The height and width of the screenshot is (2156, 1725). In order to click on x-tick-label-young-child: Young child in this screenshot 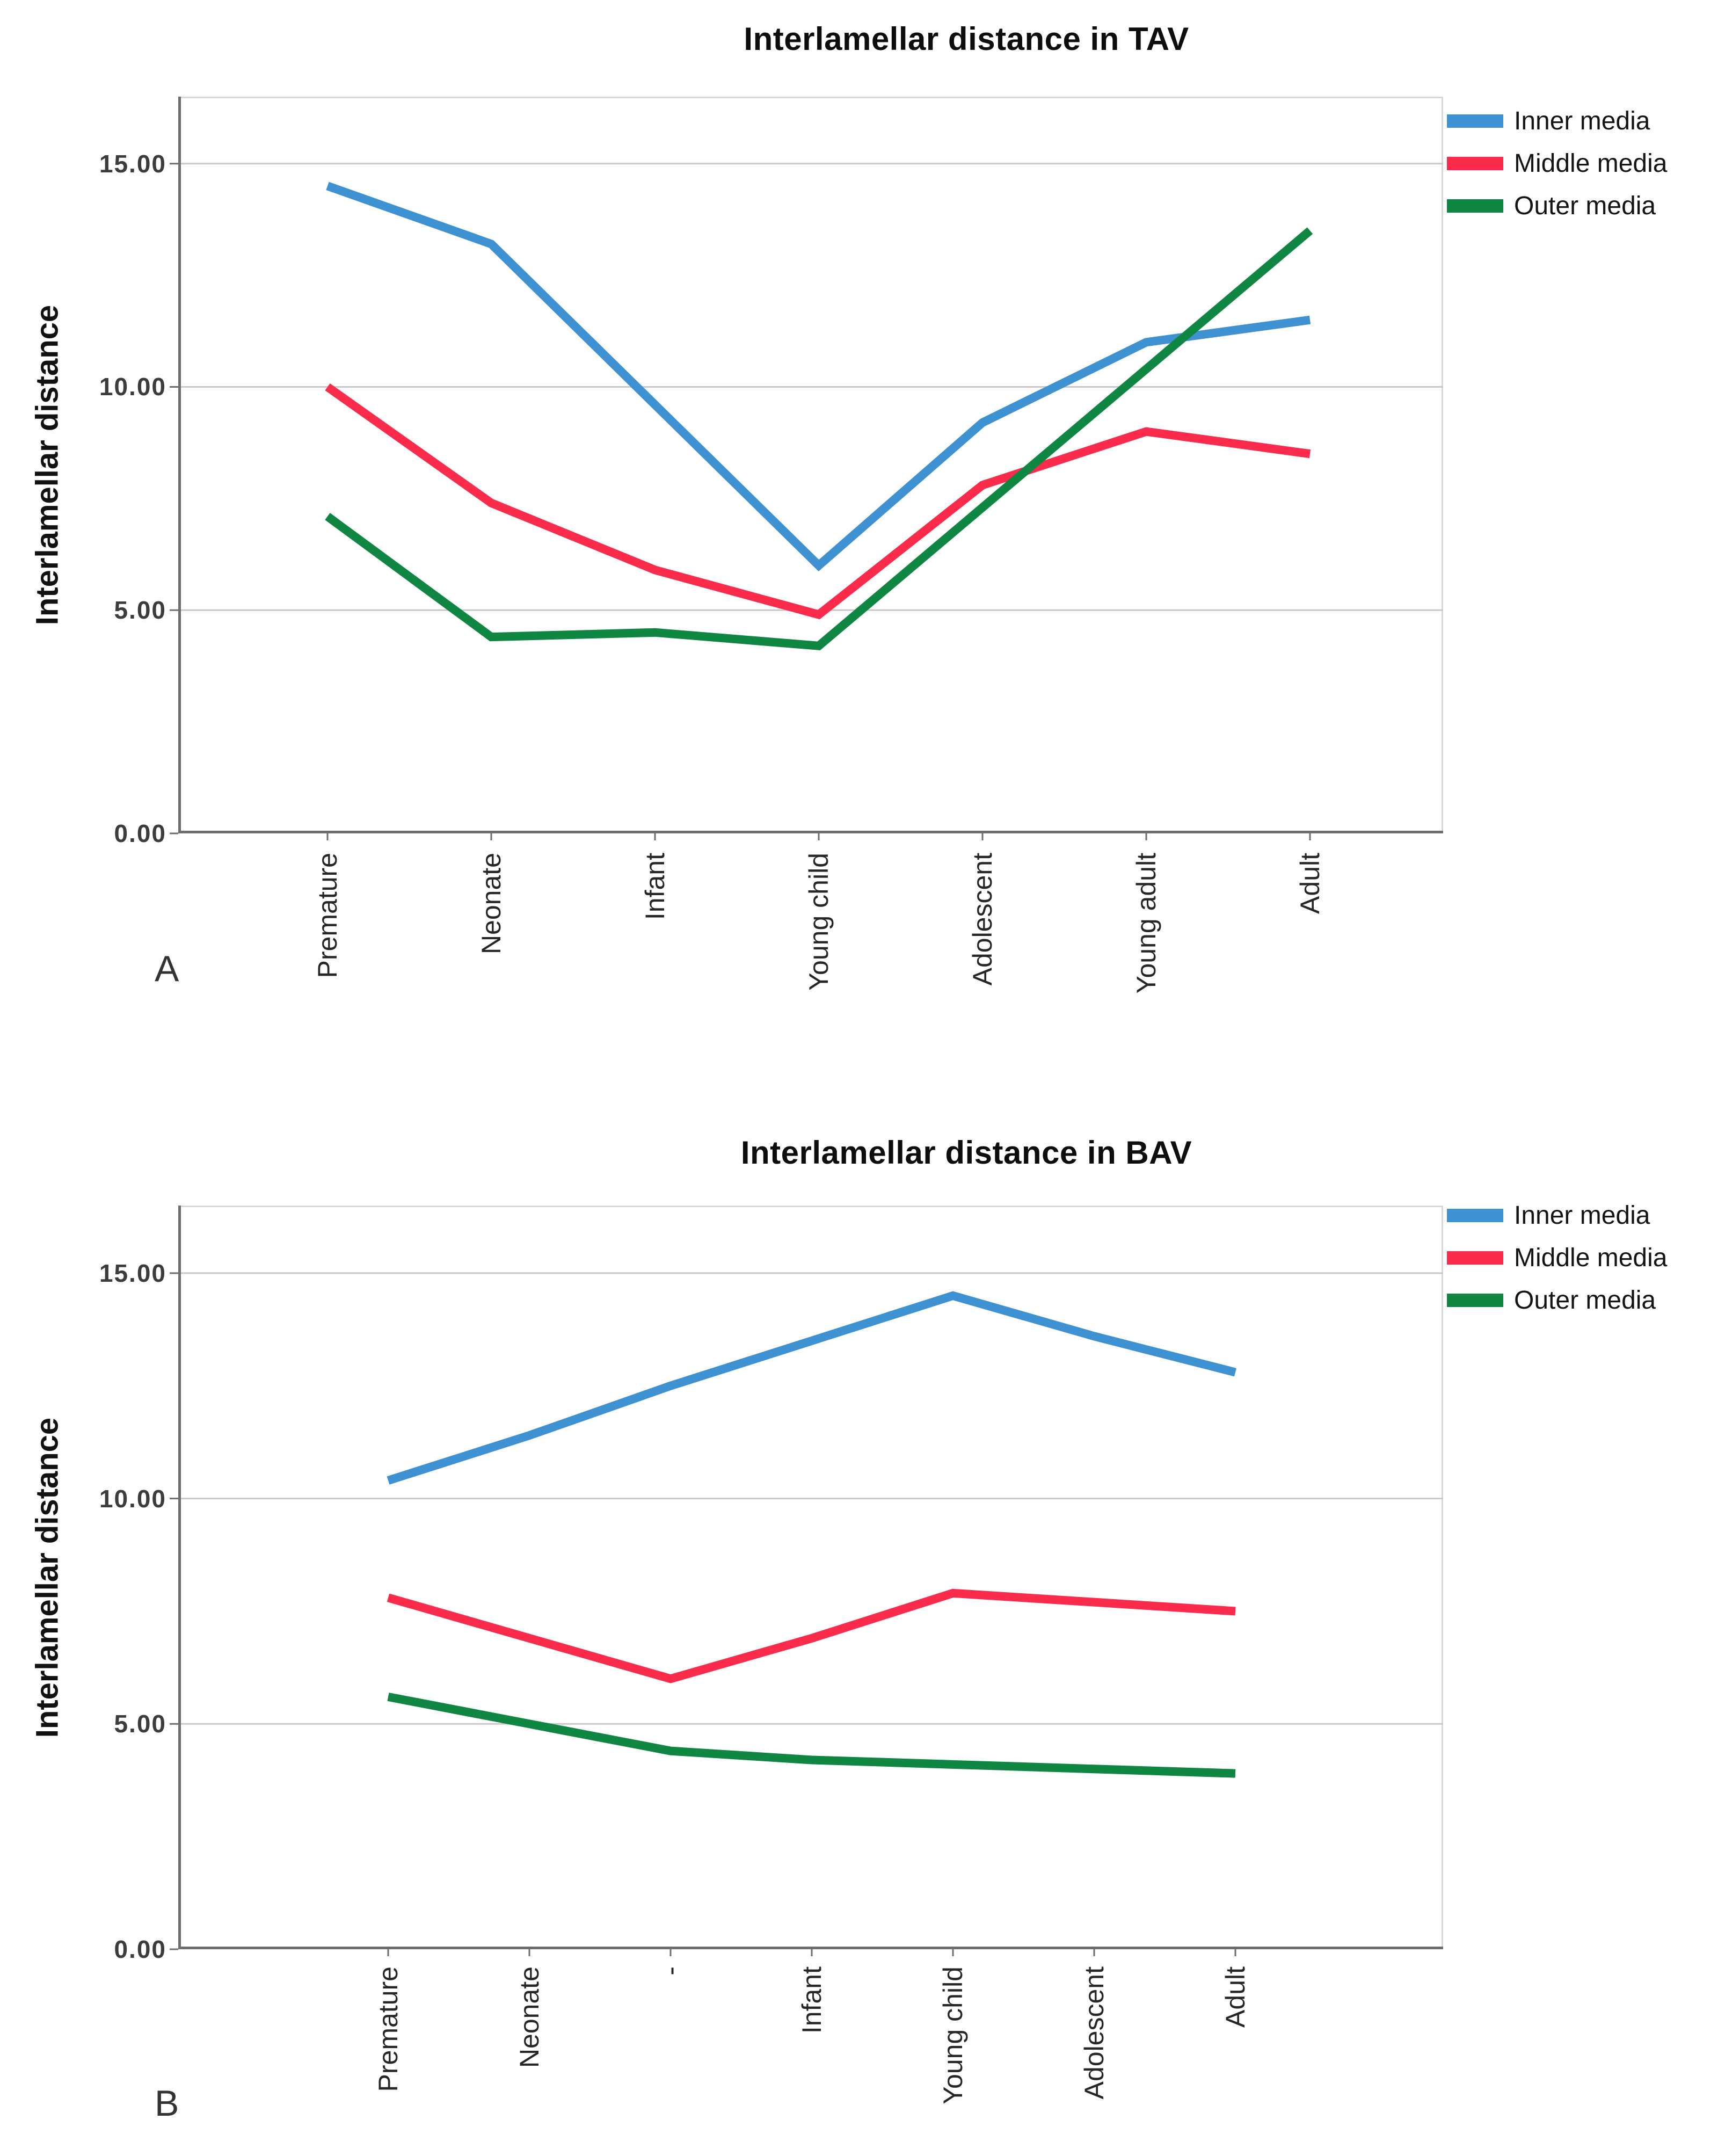, I will do `click(953, 2035)`.